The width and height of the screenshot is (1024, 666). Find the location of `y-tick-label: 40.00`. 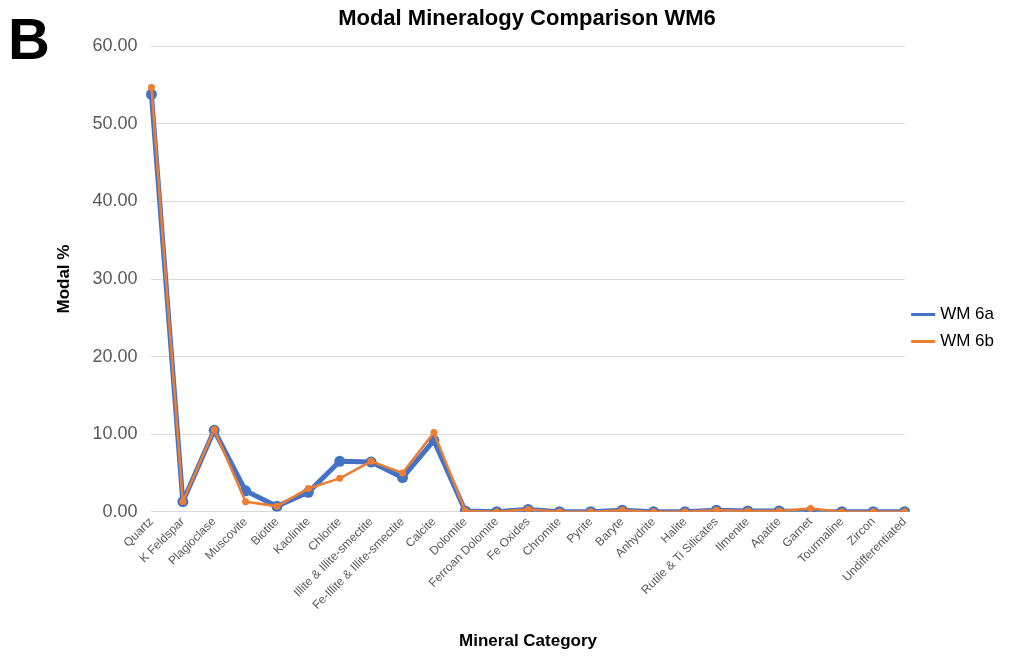

y-tick-label: 40.00 is located at coordinates (115, 200).